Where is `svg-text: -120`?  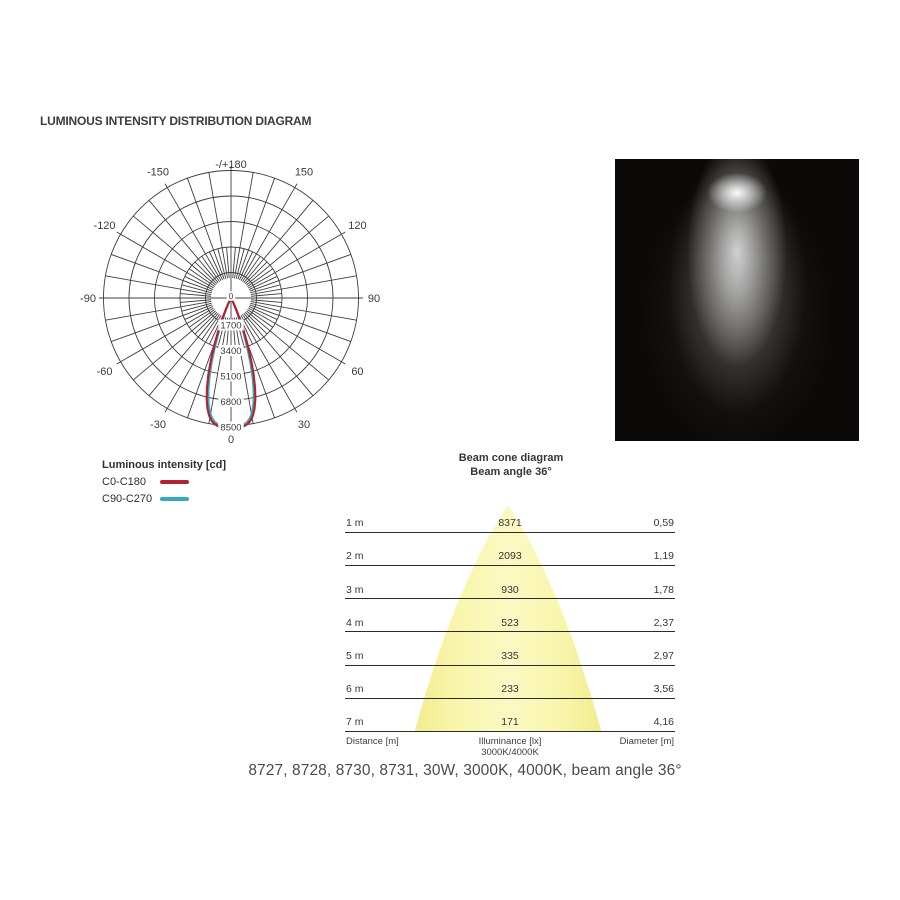 svg-text: -120 is located at coordinates (105, 226).